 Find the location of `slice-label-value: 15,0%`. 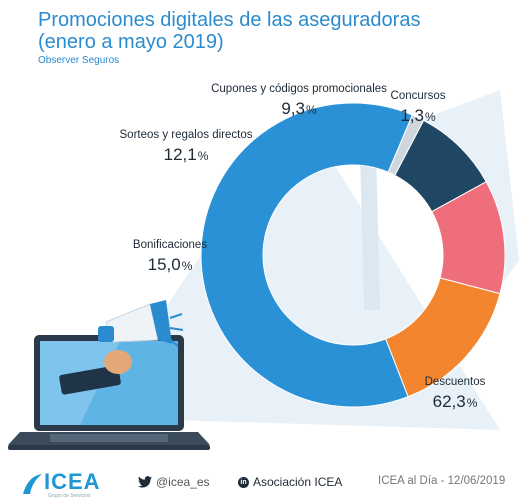

slice-label-value: 15,0% is located at coordinates (170, 264).